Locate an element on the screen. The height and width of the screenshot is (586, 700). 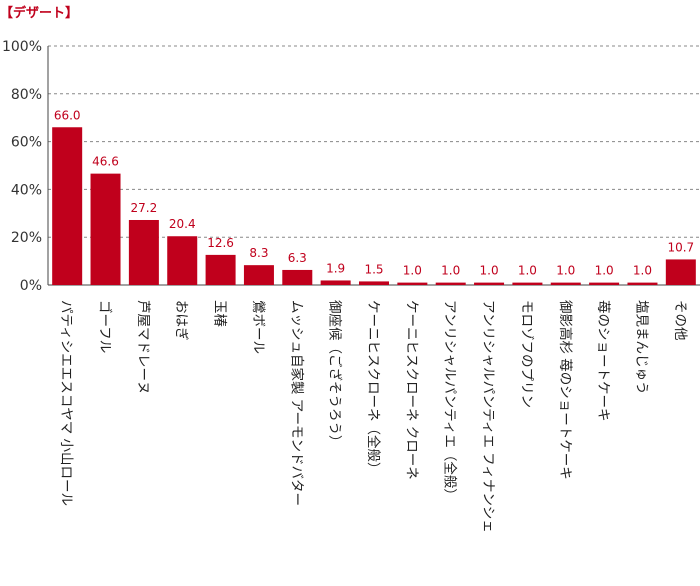
y-tick-label: 20% is located at coordinates (26, 238).